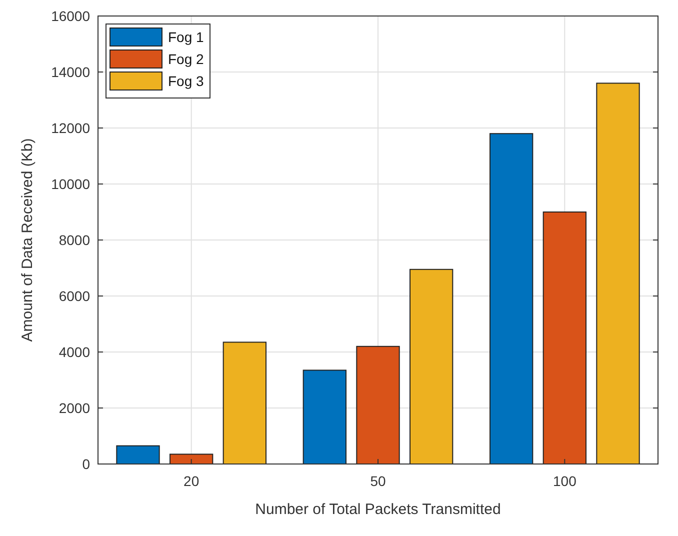  What do you see at coordinates (378, 509) in the screenshot?
I see `x-axis-title: Number of Total Packets Transmitted` at bounding box center [378, 509].